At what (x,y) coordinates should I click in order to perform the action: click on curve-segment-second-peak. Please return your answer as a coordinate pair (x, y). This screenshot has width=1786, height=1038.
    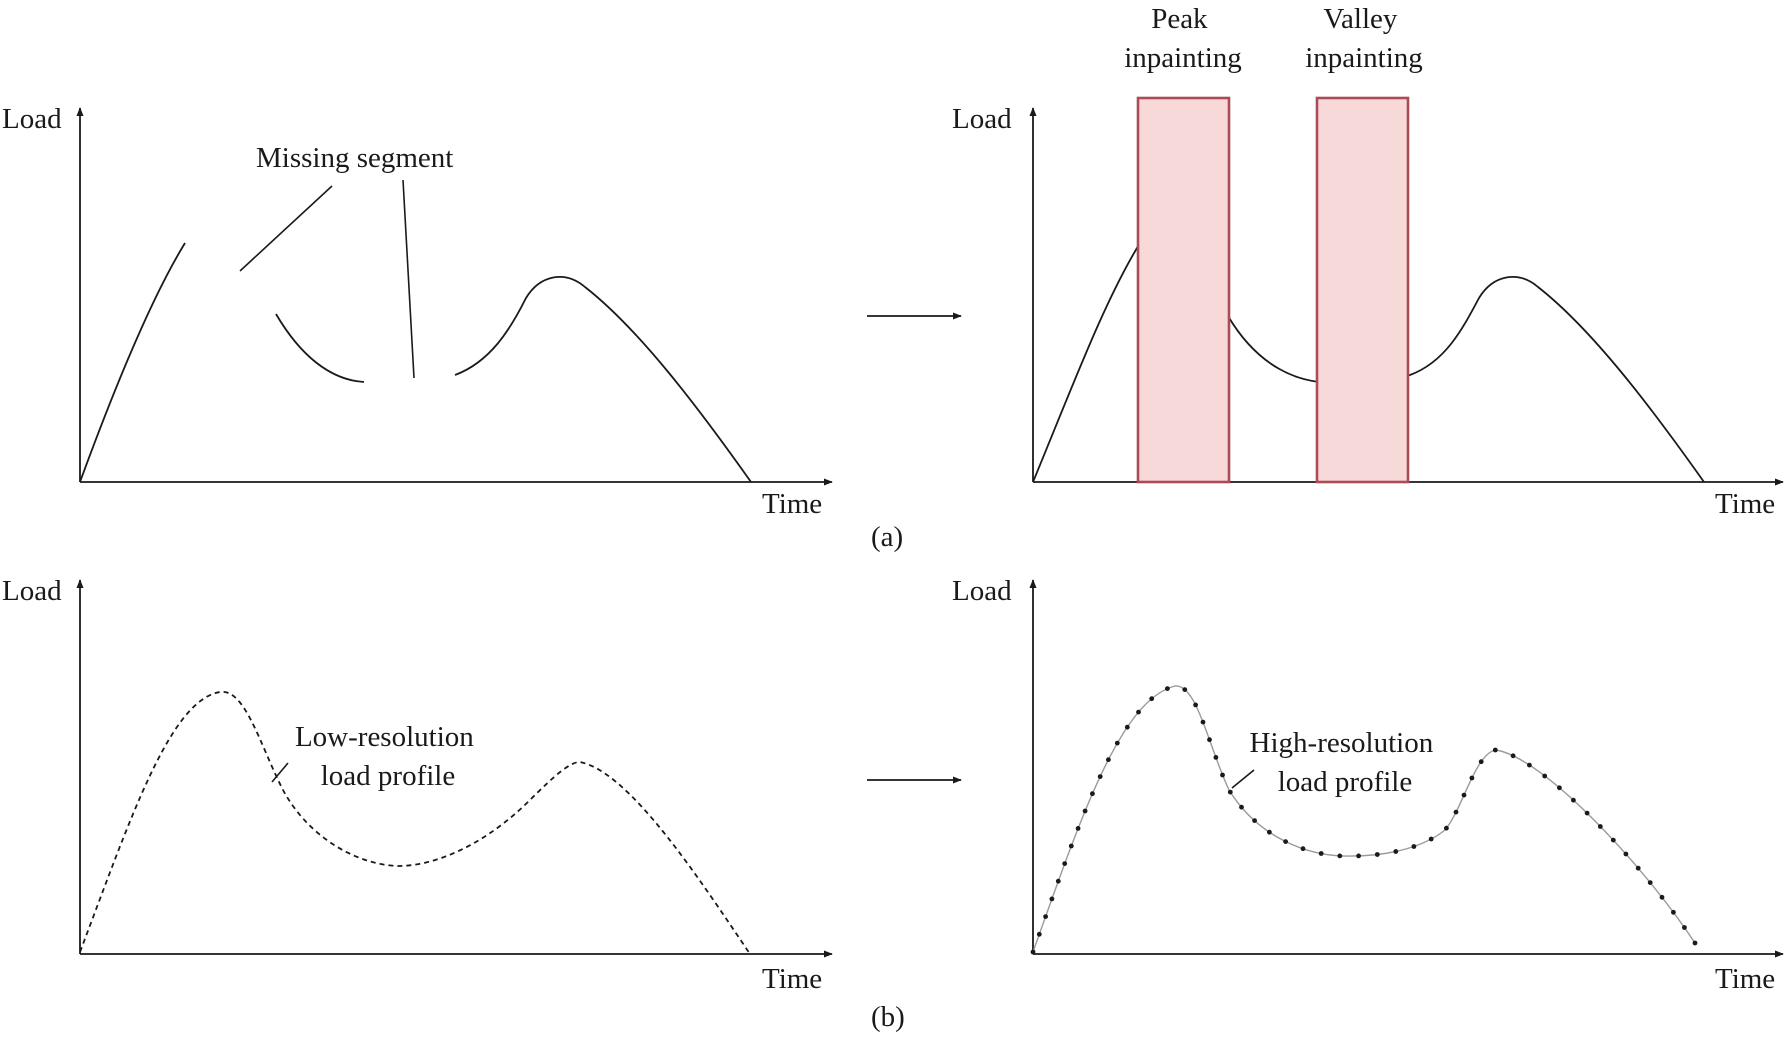
    Looking at the image, I should click on (603, 379).